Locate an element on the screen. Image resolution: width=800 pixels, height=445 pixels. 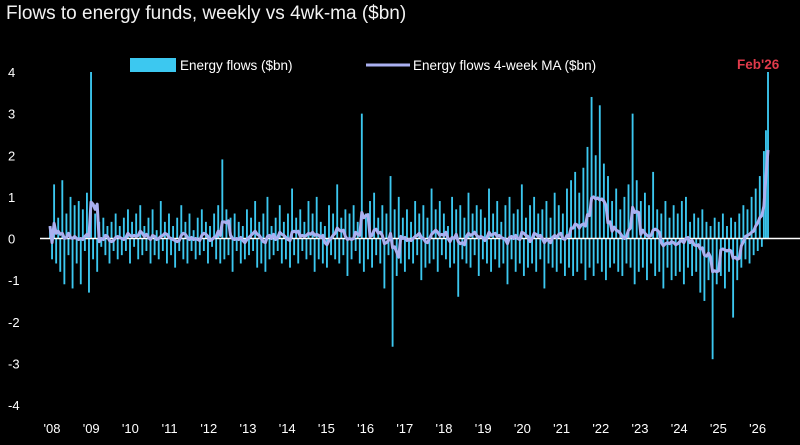
legend-swatch-bars is located at coordinates (153, 65).